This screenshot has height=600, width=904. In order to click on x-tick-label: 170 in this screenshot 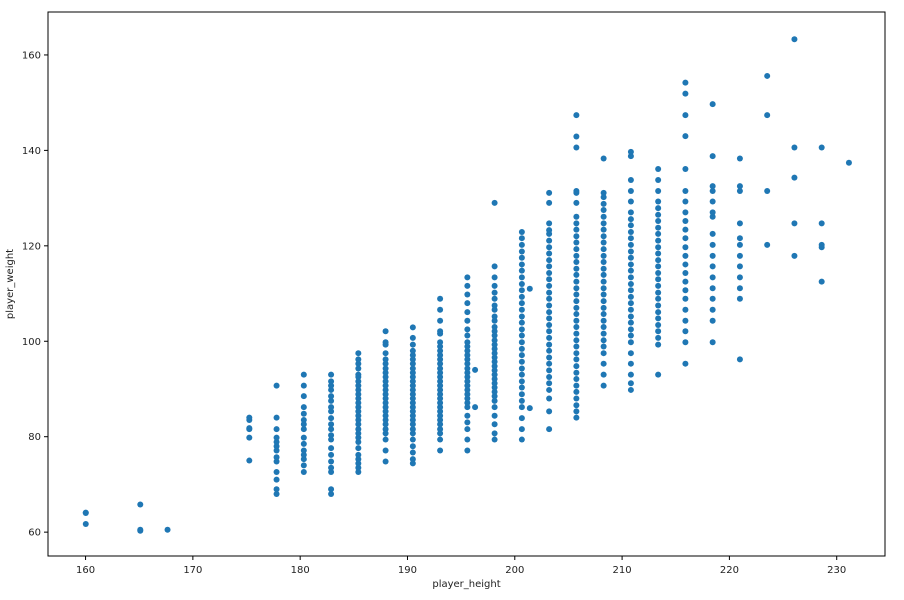, I will do `click(192, 570)`.